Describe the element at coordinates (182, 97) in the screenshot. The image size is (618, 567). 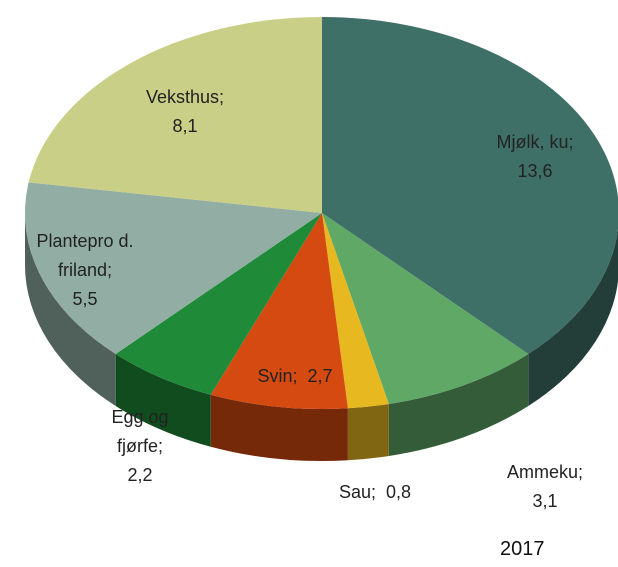
I see `label-category: Veksthus` at that location.